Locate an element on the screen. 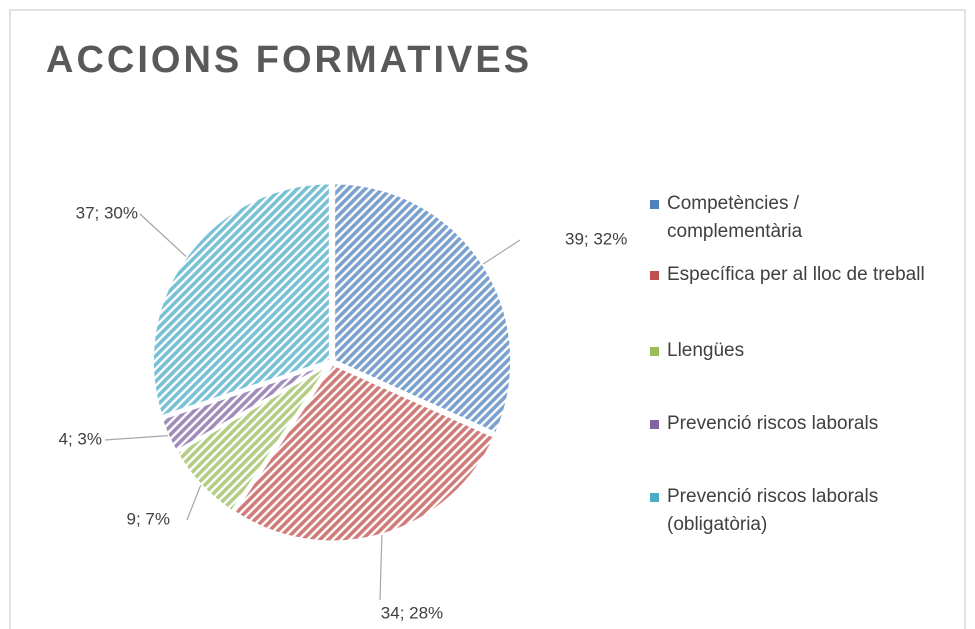 The image size is (975, 629). data-label: 34; 28% is located at coordinates (412, 612).